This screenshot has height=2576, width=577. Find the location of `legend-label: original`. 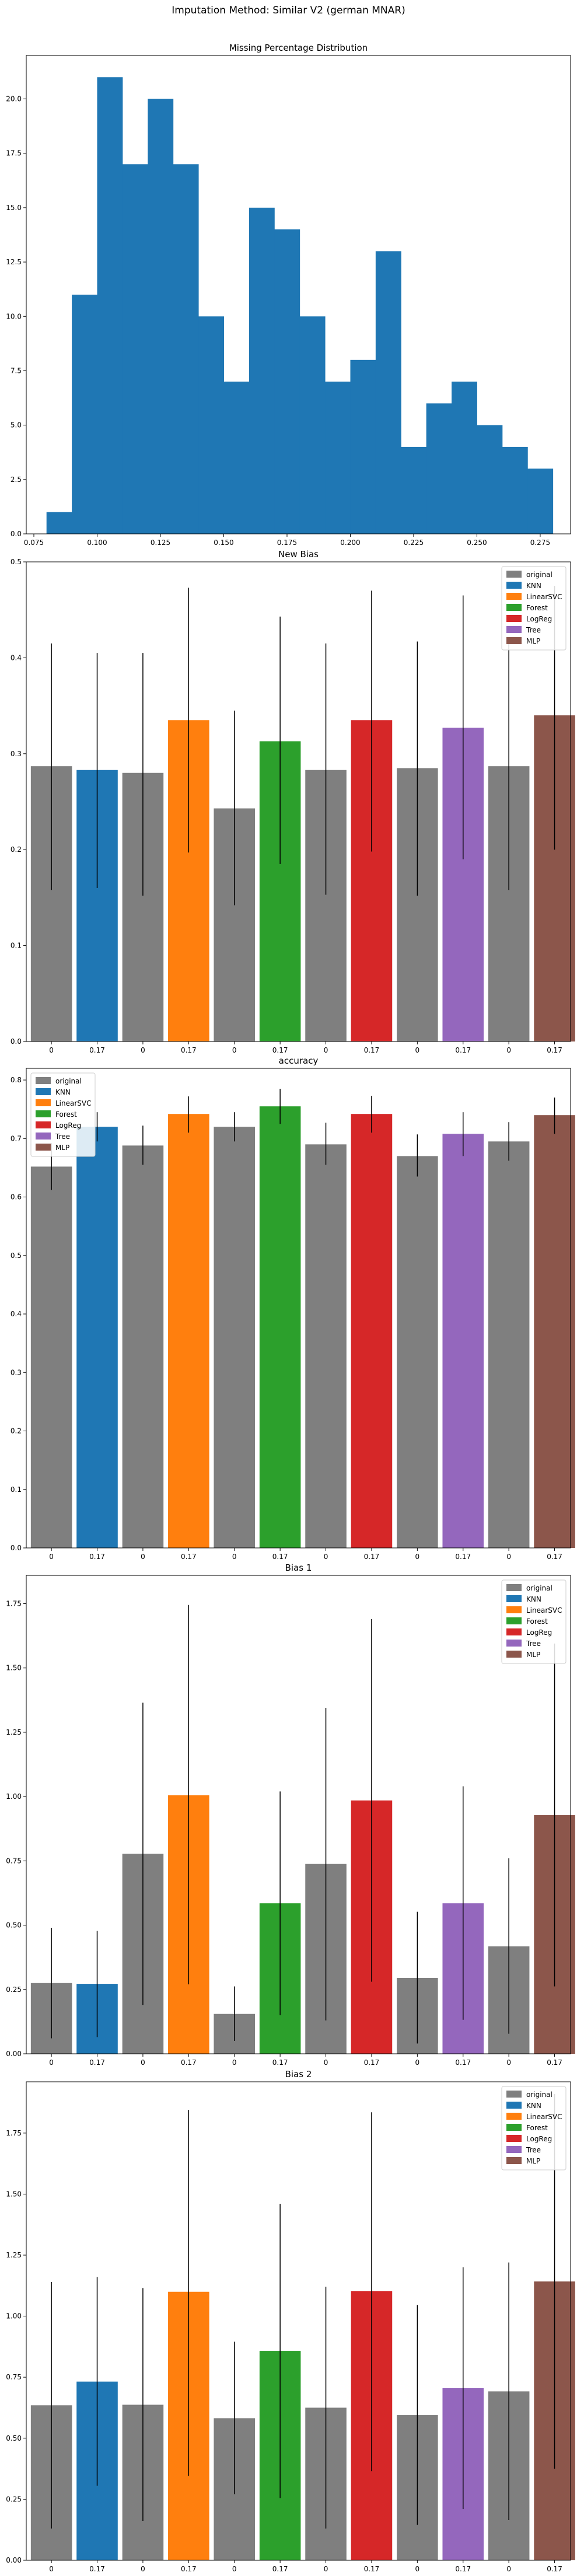

legend-label: original is located at coordinates (68, 1081).